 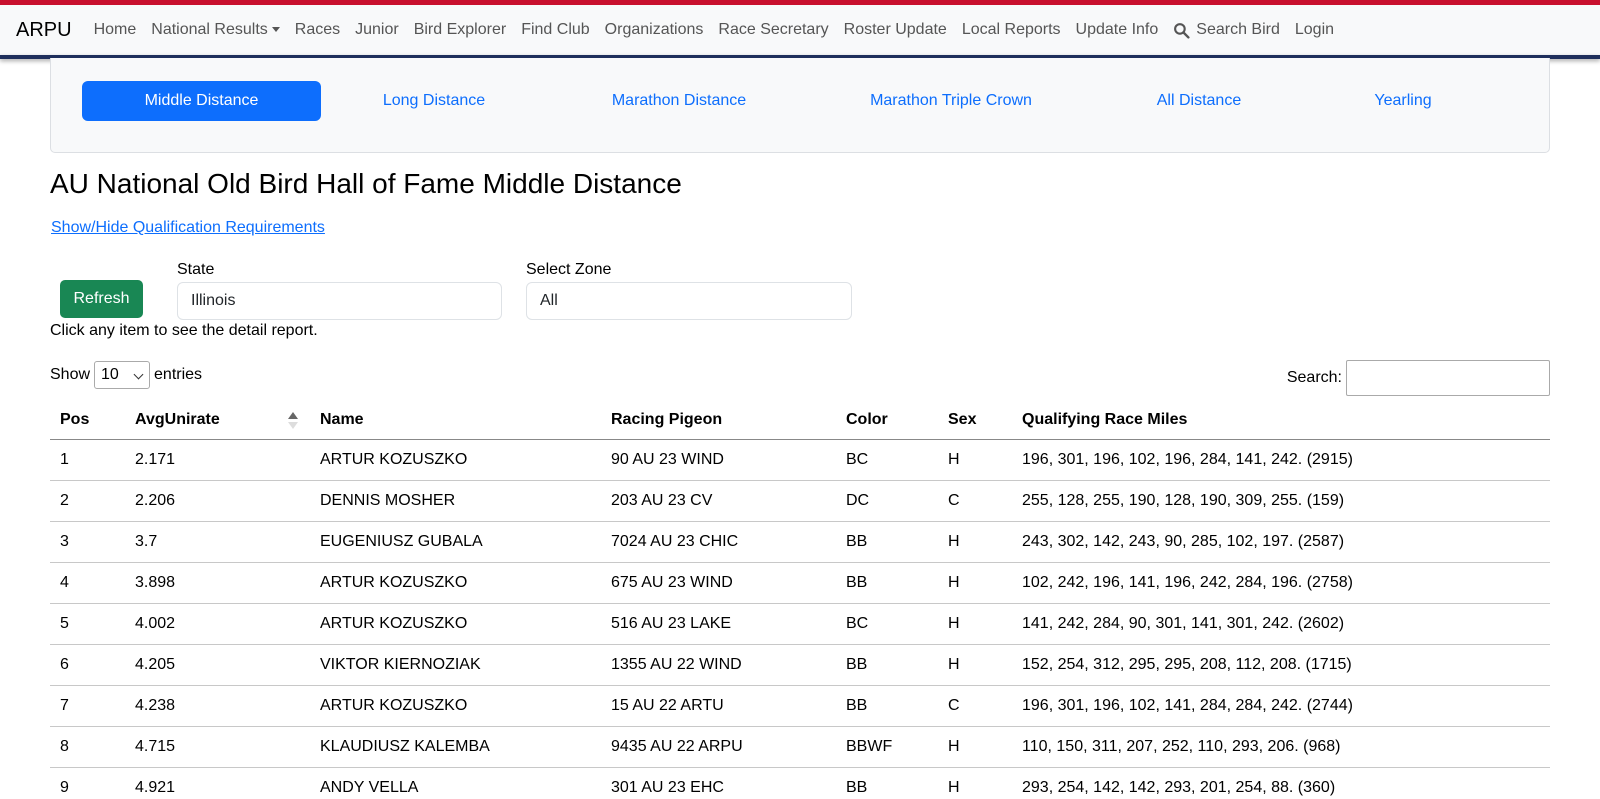 What do you see at coordinates (122, 375) in the screenshot?
I see `entries-select: 10` at bounding box center [122, 375].